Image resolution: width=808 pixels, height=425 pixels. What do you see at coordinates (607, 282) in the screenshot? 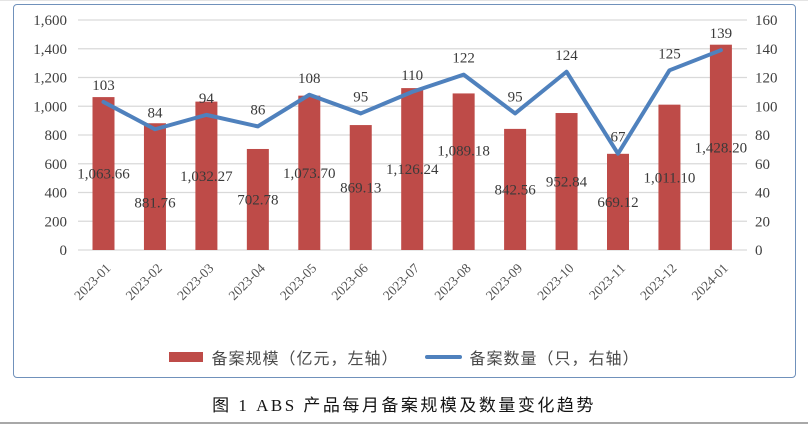
I see `x-axis-tick-label: 2023-11` at bounding box center [607, 282].